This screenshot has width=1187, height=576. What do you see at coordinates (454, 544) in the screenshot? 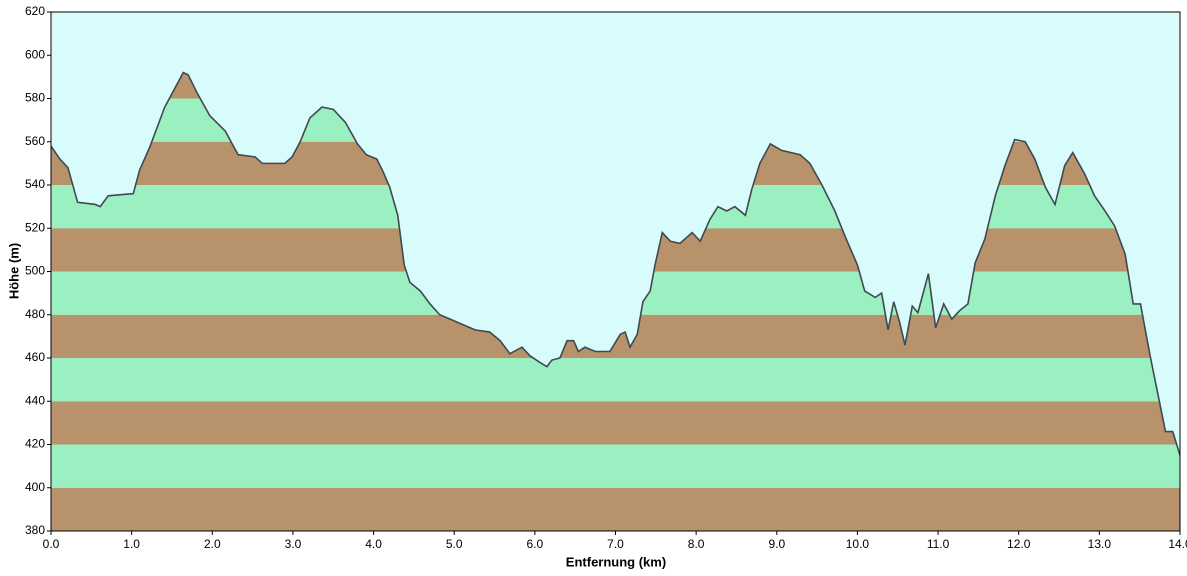
I see `x-tick-label: 5.0` at bounding box center [454, 544].